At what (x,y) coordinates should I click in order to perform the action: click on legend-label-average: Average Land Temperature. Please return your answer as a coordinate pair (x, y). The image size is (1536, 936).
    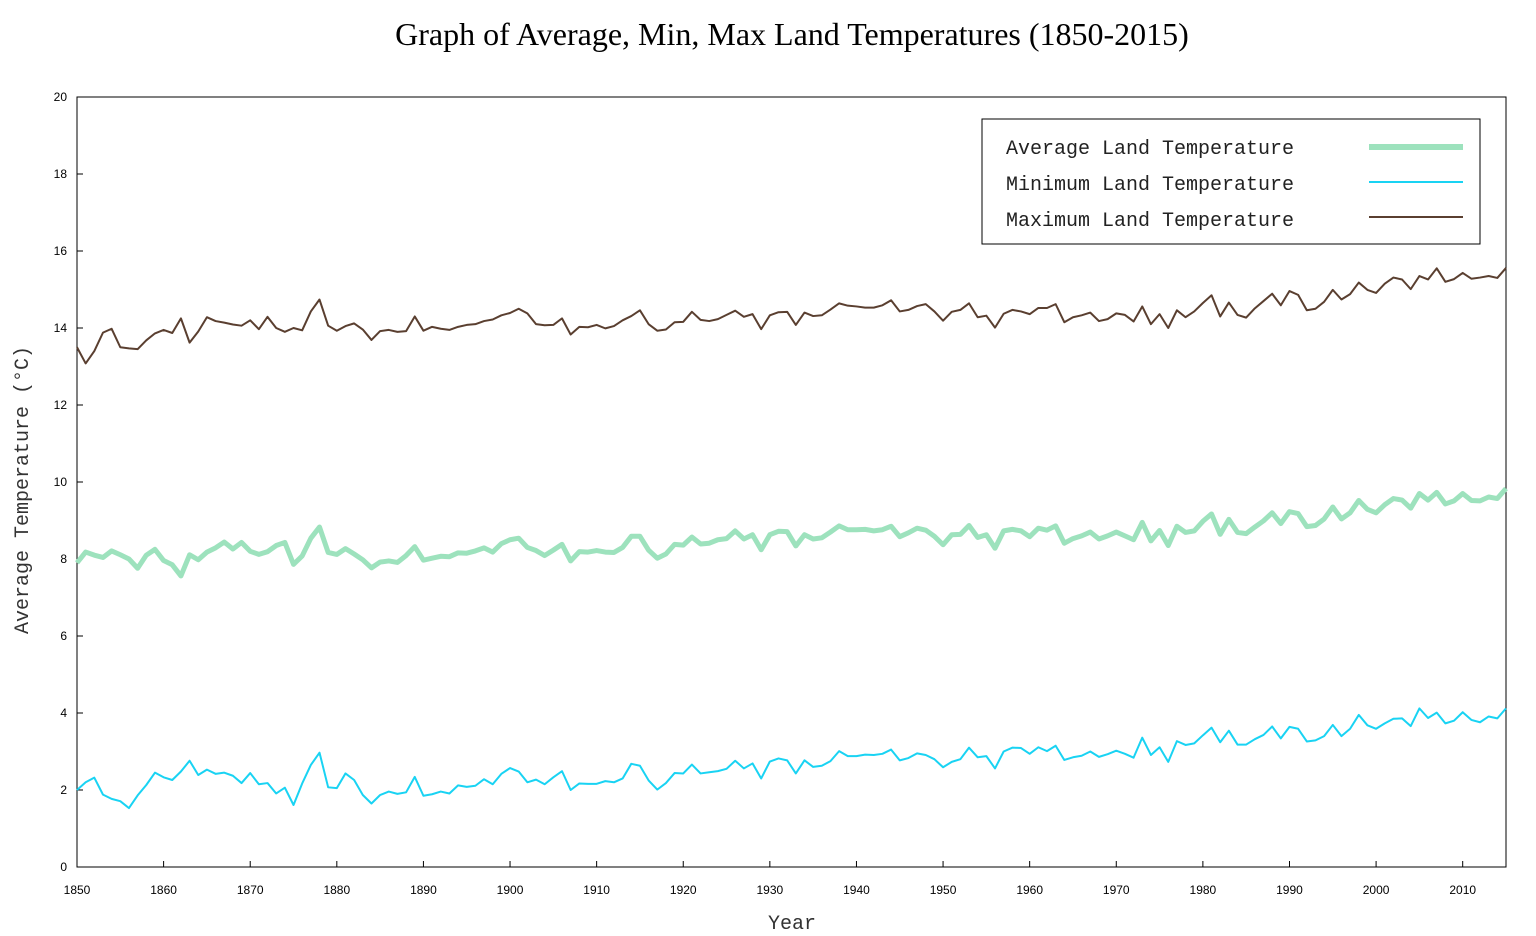
    Looking at the image, I should click on (1150, 149).